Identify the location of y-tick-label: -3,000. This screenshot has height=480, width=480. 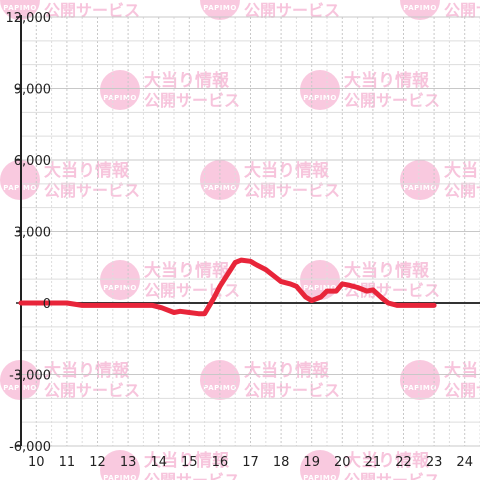
(30, 376).